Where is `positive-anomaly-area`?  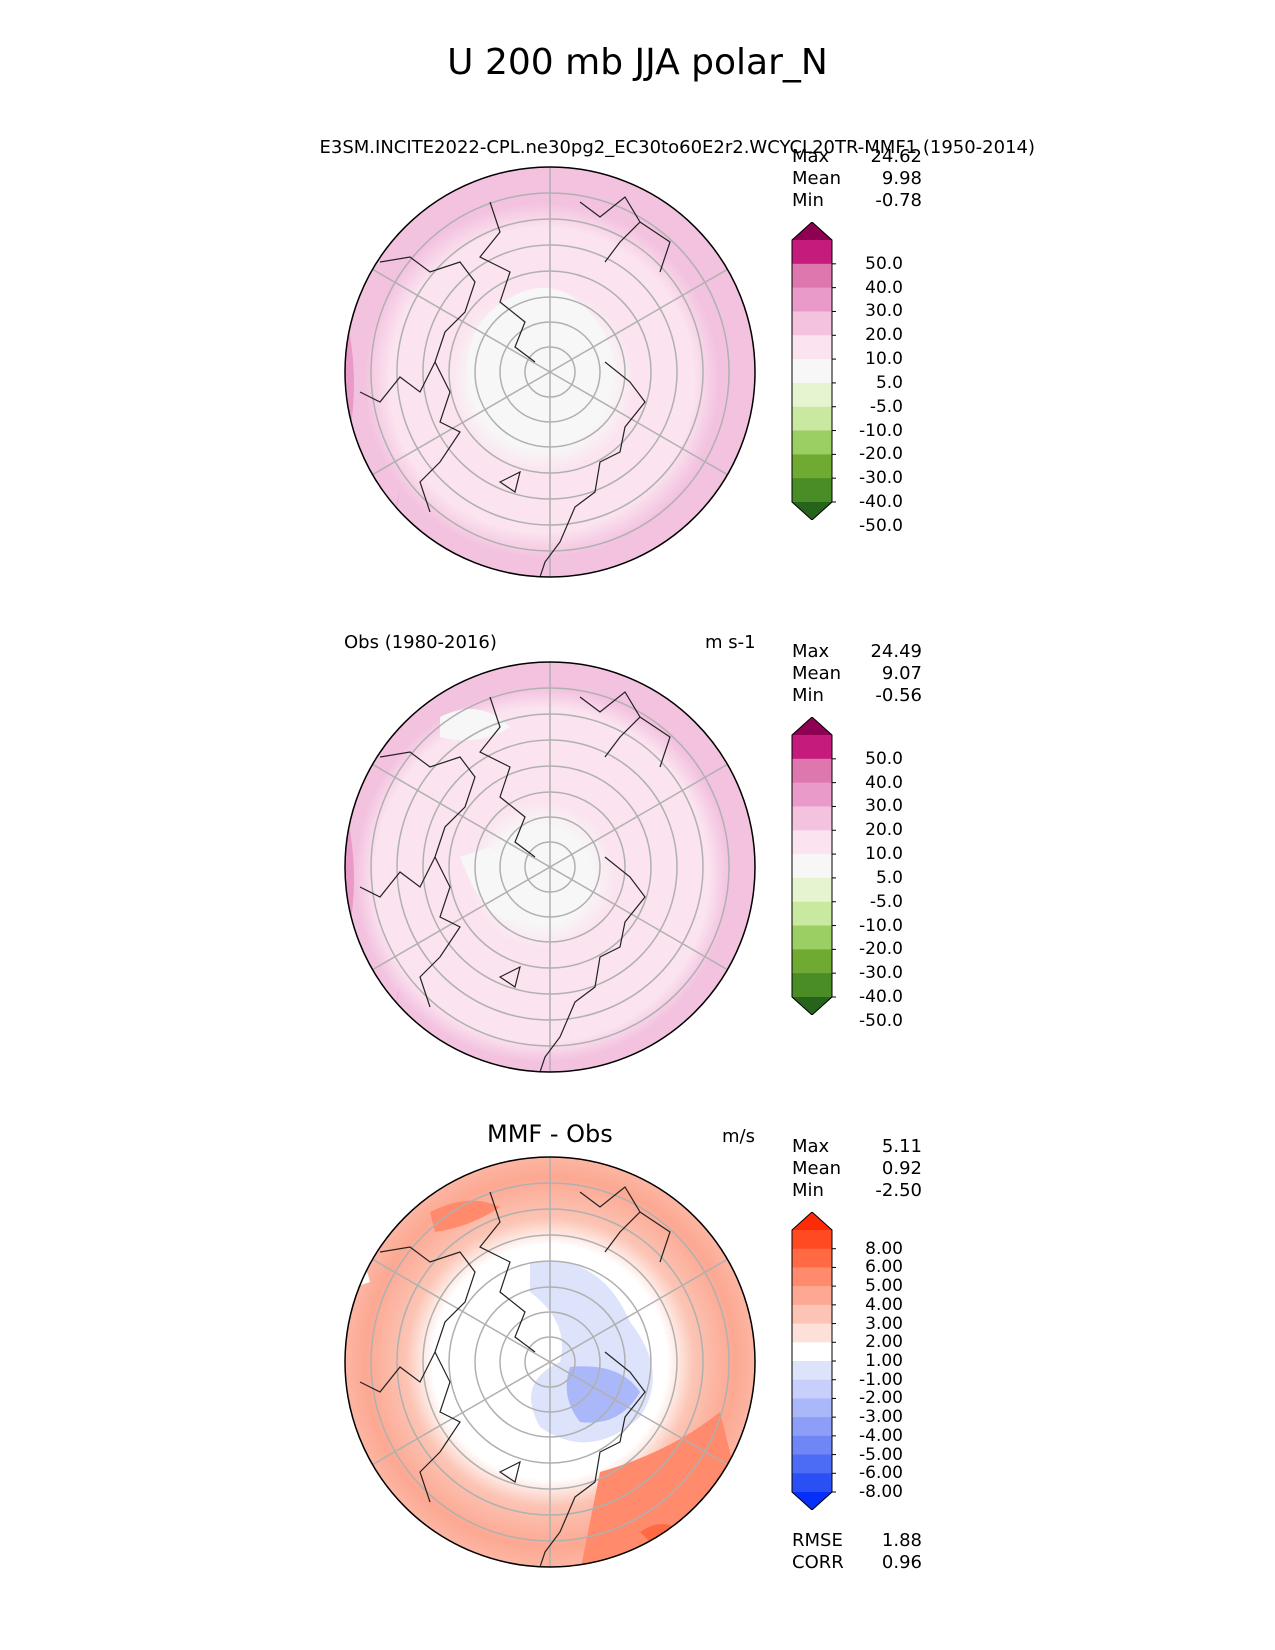 positive-anomaly-area is located at coordinates (465, 1216).